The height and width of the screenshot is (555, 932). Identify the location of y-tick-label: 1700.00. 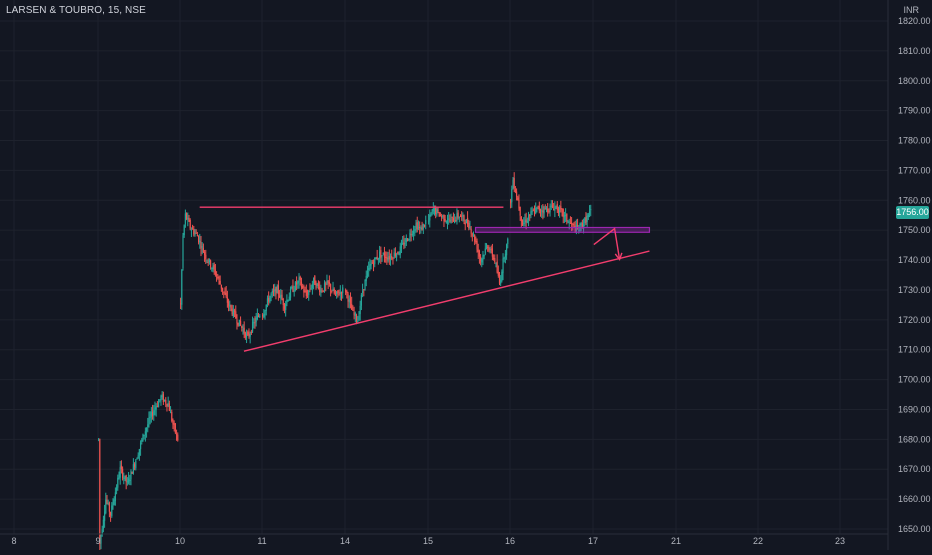
(914, 380).